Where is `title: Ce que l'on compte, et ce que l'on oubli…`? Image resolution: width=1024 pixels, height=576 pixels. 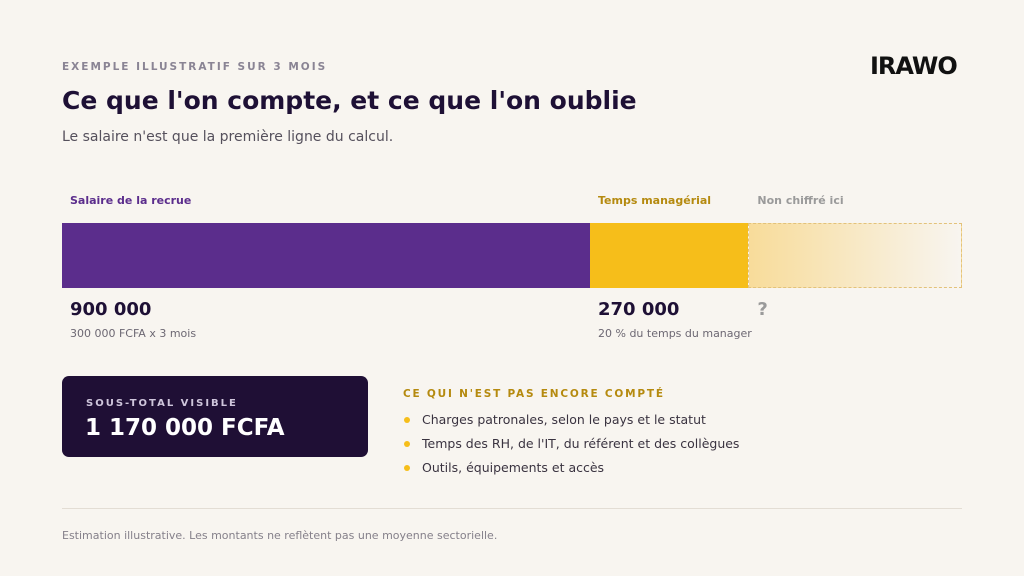
title: Ce que l'on compte, et ce que l'on oubli… is located at coordinates (349, 100).